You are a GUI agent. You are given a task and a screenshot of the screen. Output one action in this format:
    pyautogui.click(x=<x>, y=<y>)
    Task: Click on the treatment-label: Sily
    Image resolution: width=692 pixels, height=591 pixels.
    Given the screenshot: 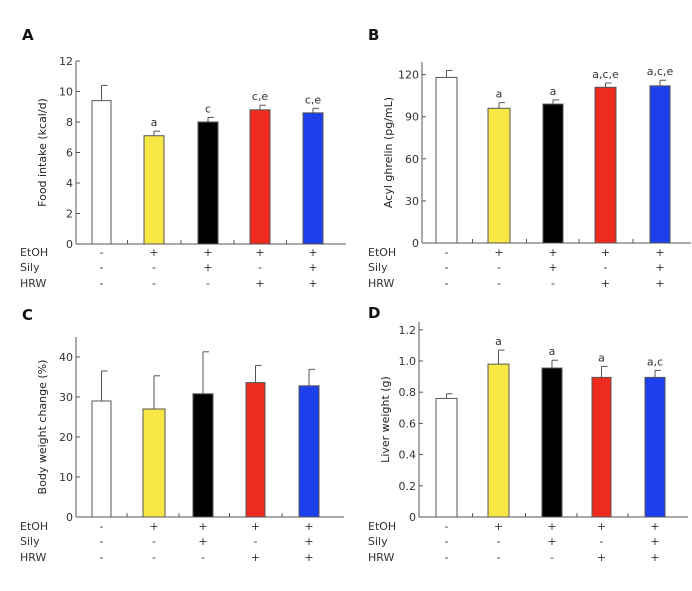 What is the action you would take?
    pyautogui.click(x=30, y=267)
    